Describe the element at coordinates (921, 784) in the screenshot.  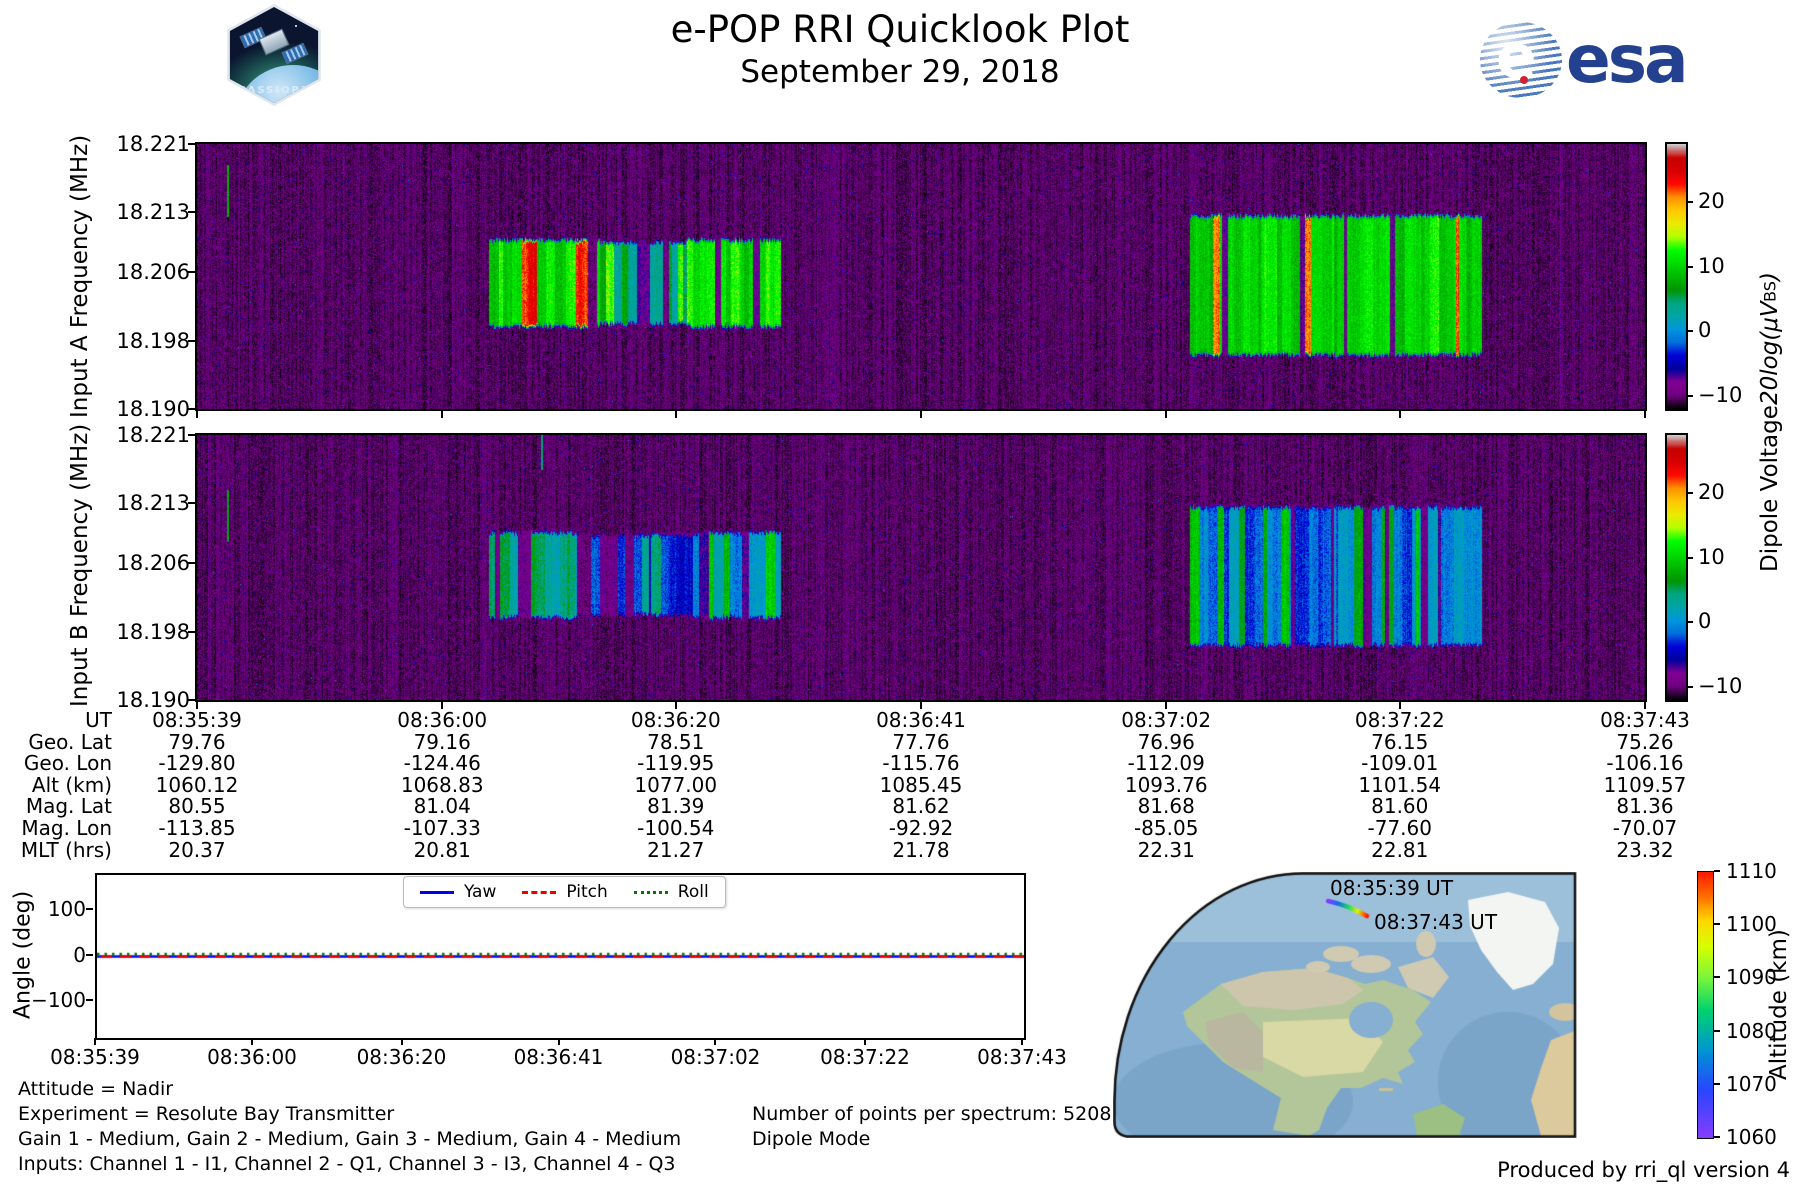
I see `table-cell: 1085.45` at that location.